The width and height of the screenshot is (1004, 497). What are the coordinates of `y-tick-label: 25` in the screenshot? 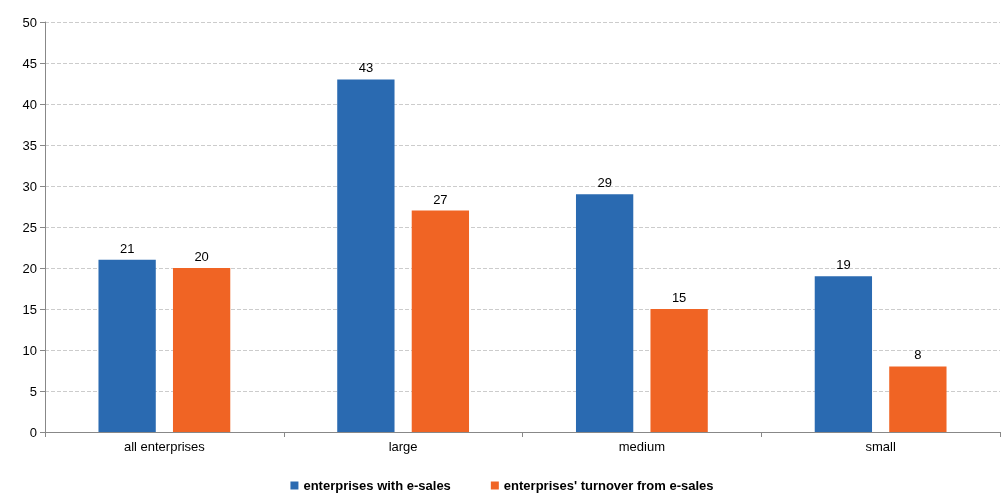 It's located at (29, 227).